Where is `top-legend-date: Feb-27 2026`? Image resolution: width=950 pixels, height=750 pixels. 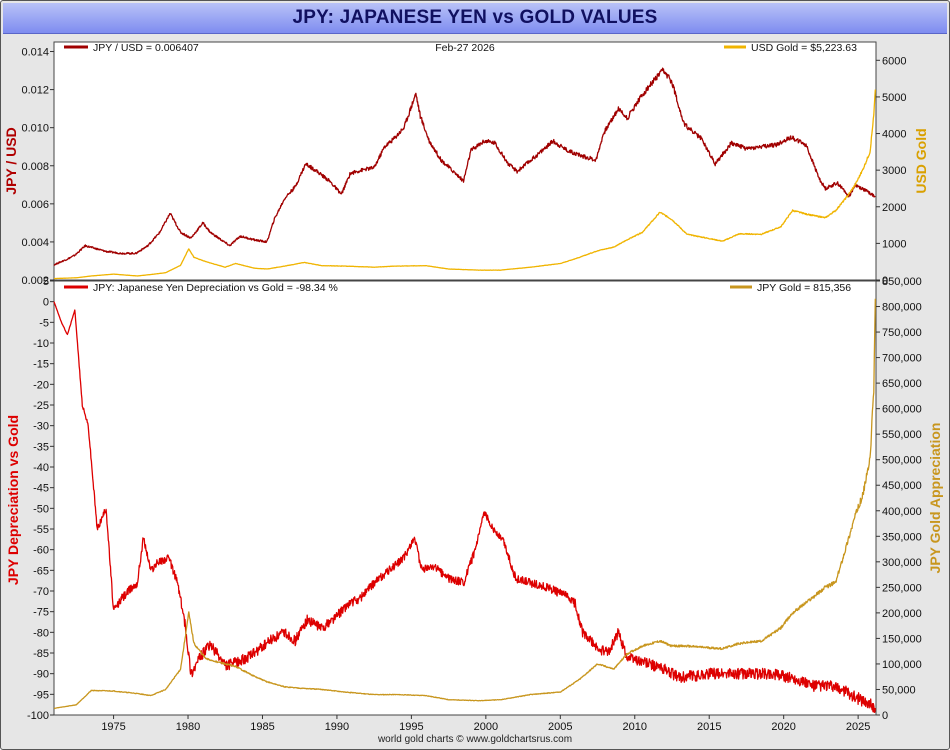 top-legend-date: Feb-27 2026 is located at coordinates (465, 48).